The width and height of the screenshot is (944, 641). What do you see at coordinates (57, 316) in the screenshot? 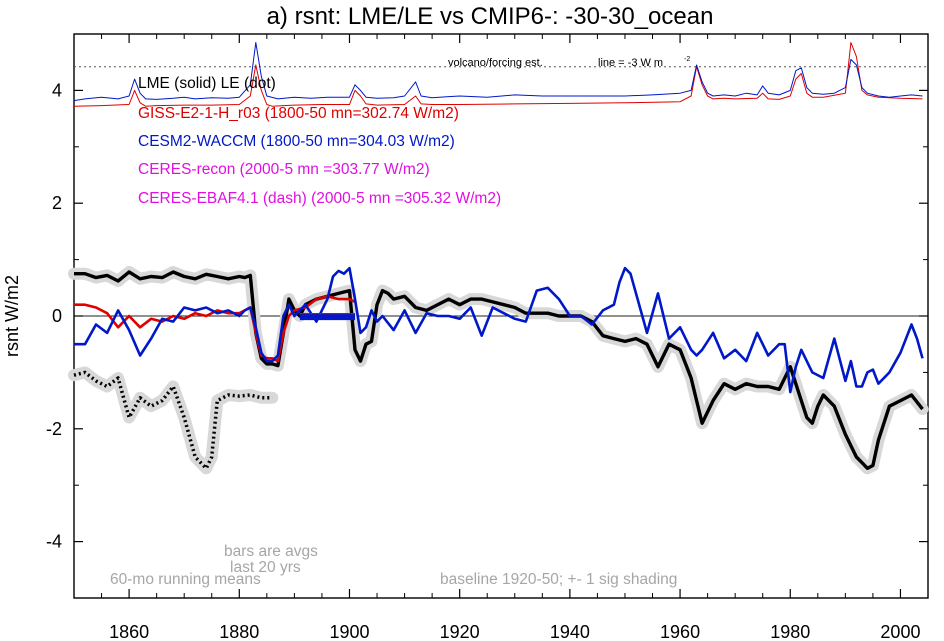
I see `y-tick-label: 0` at bounding box center [57, 316].